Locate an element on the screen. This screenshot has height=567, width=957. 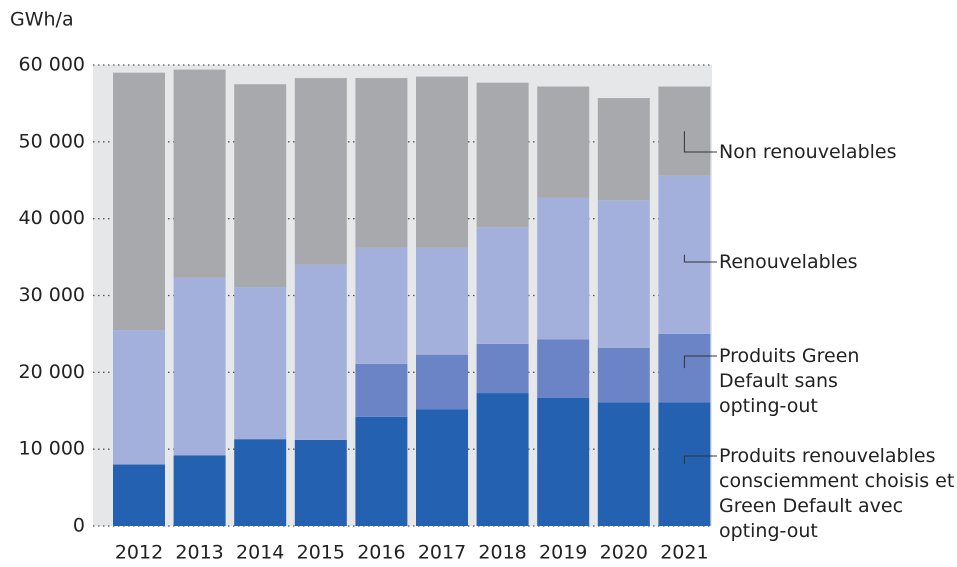
y-tick-label: 0 is located at coordinates (79, 526).